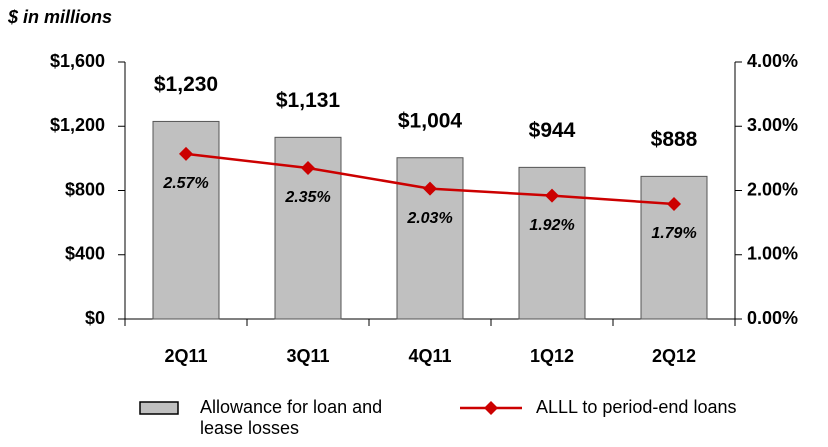 The height and width of the screenshot is (447, 828). I want to click on bar-value-label: $1,131, so click(308, 100).